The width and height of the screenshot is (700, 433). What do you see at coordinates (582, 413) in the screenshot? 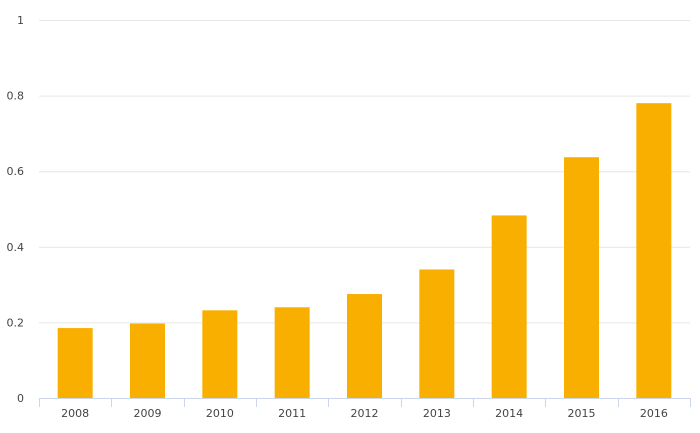
I see `x-tick-label: 2015` at bounding box center [582, 413].